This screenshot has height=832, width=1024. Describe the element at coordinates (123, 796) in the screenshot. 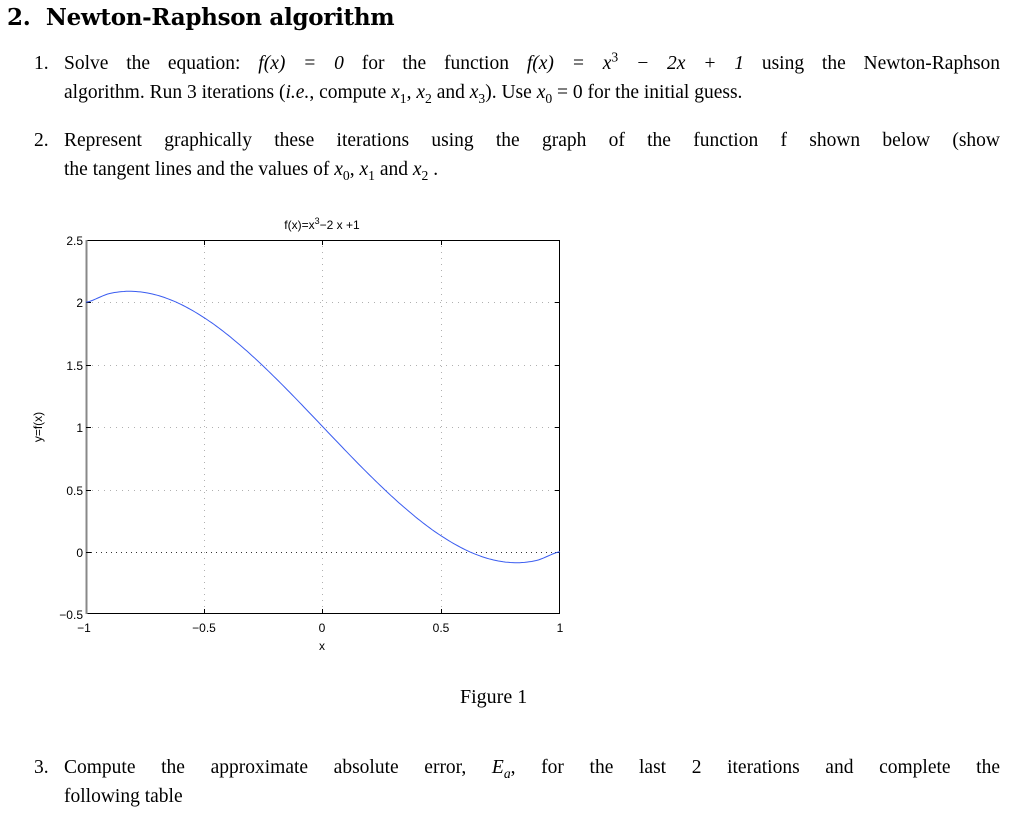

I see `item-3-line-2: following table` at that location.